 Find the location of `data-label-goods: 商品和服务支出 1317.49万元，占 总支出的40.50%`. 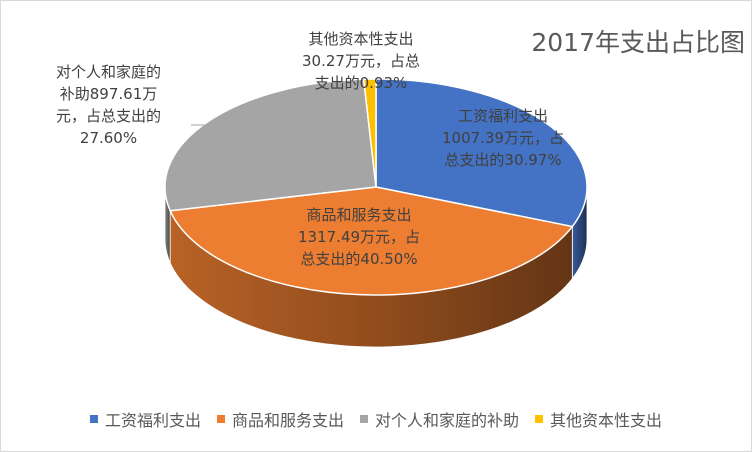

data-label-goods: 商品和服务支出 1317.49万元，占 总支出的40.50% is located at coordinates (359, 237).